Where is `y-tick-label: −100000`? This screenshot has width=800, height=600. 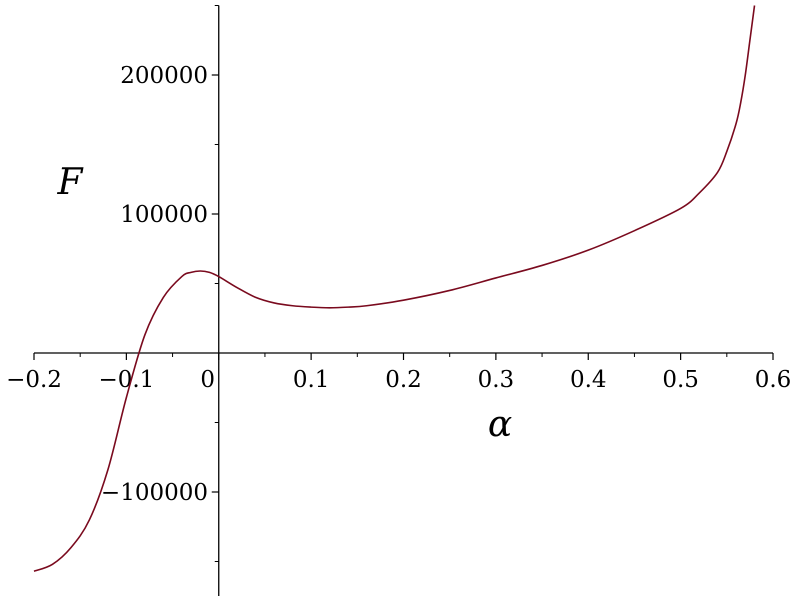 y-tick-label: −100000 is located at coordinates (154, 493).